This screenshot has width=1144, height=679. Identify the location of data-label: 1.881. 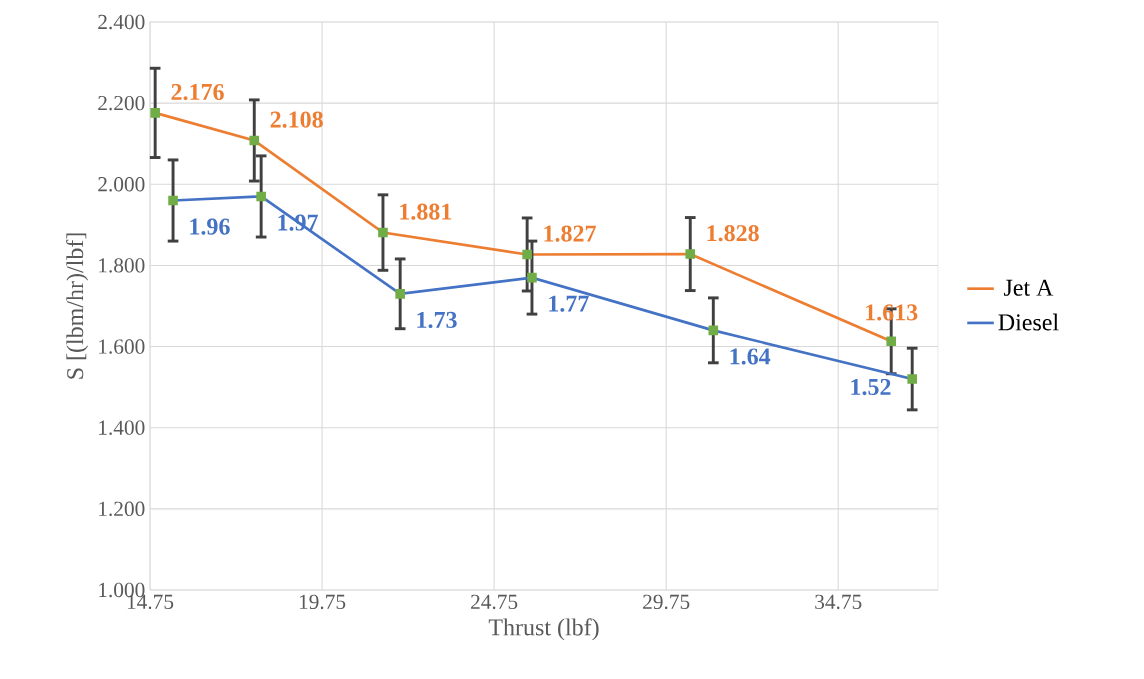
(426, 211).